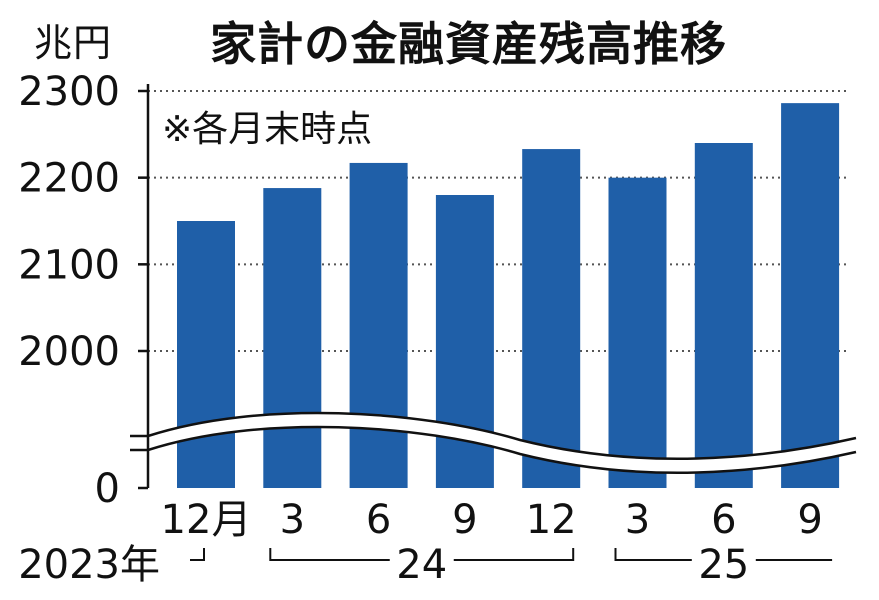  I want to click on axis-break-tick, so click(139, 443).